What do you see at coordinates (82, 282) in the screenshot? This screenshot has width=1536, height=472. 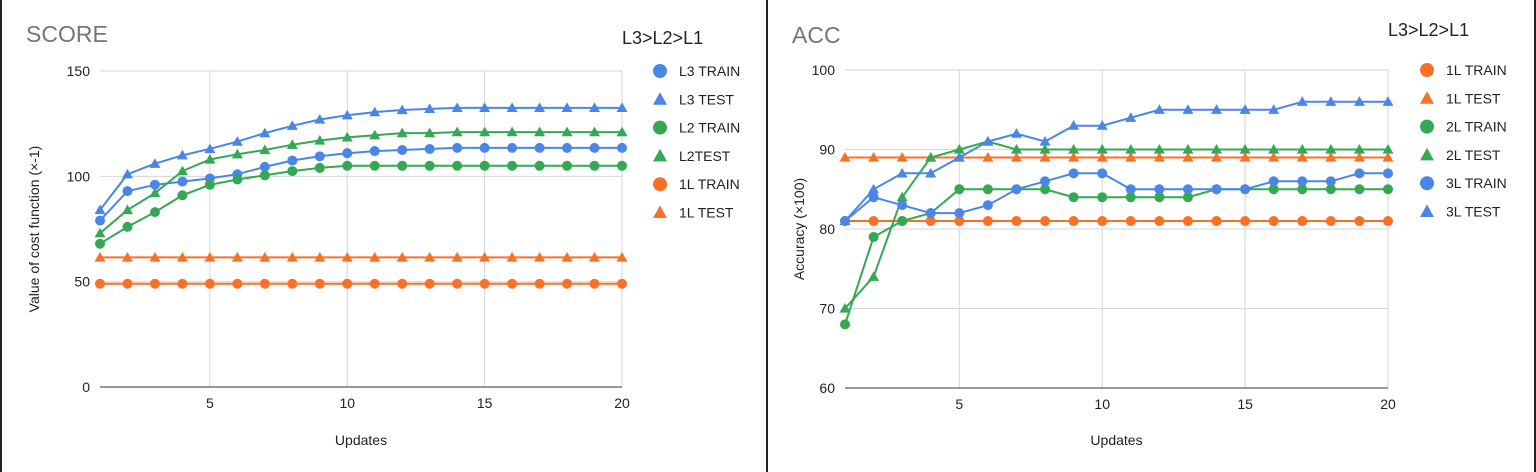 I see `y-tick-label: 50` at bounding box center [82, 282].